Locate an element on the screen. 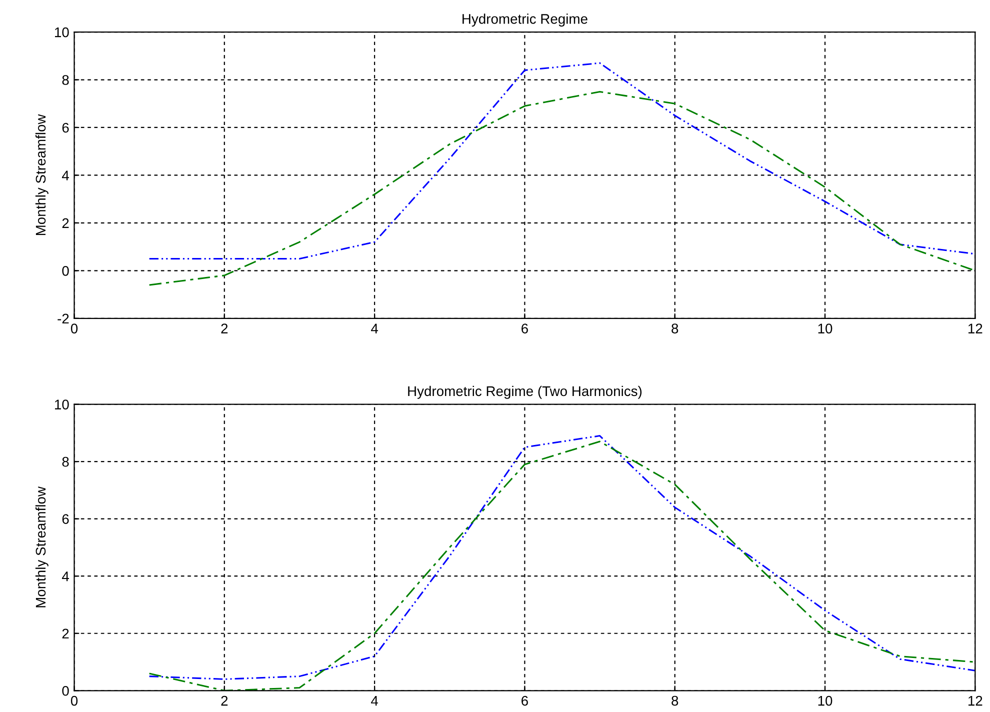 The height and width of the screenshot is (712, 990). chart-title: Hydrometric Regime is located at coordinates (525, 20).